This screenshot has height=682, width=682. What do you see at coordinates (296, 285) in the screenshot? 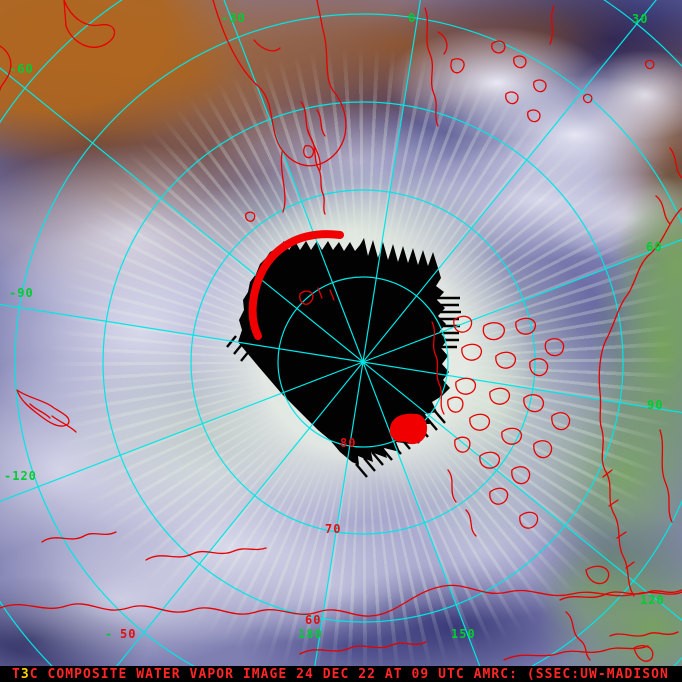
I see `limb-artifact-arc` at bounding box center [296, 285].